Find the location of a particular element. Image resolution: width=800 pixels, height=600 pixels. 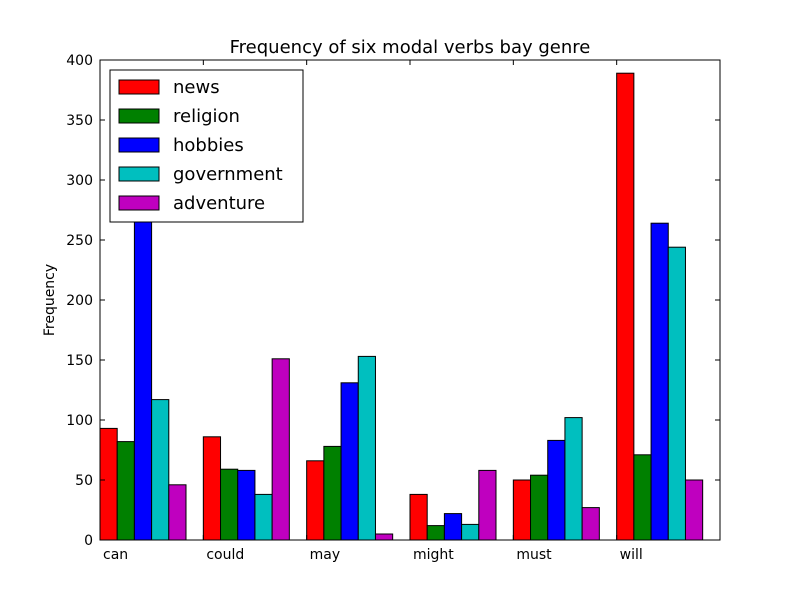

legend-label-religion: religion is located at coordinates (206, 116).